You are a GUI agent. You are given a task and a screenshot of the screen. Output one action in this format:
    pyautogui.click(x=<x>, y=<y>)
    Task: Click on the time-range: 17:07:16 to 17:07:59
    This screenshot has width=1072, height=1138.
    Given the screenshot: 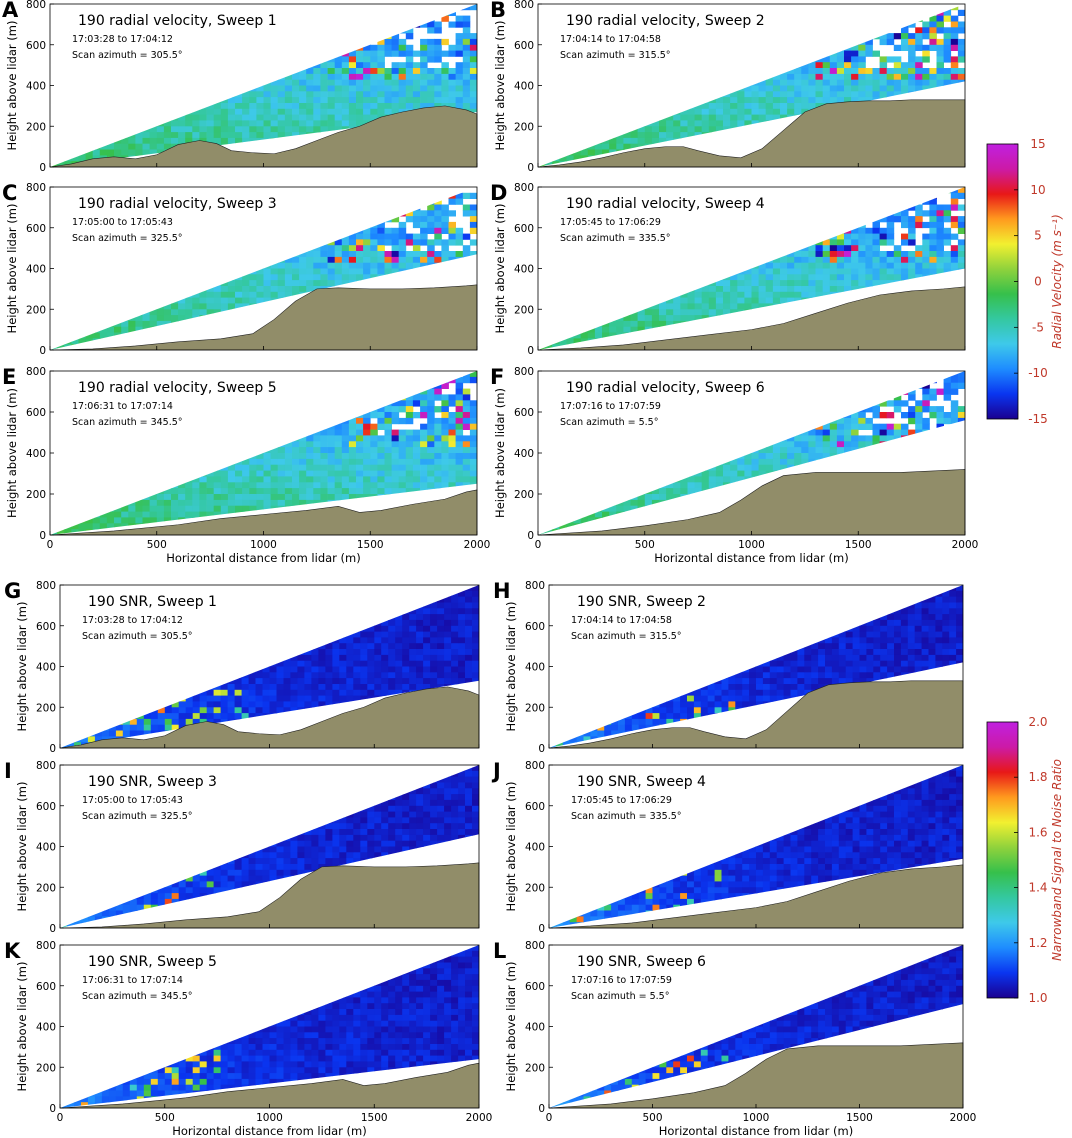 What is the action you would take?
    pyautogui.click(x=610, y=406)
    